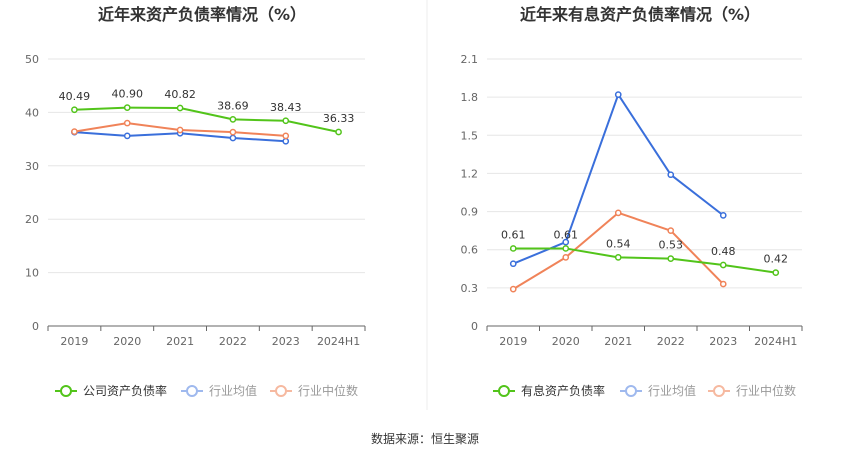  What do you see at coordinates (32, 273) in the screenshot?
I see `y-tick-label: 10` at bounding box center [32, 273].